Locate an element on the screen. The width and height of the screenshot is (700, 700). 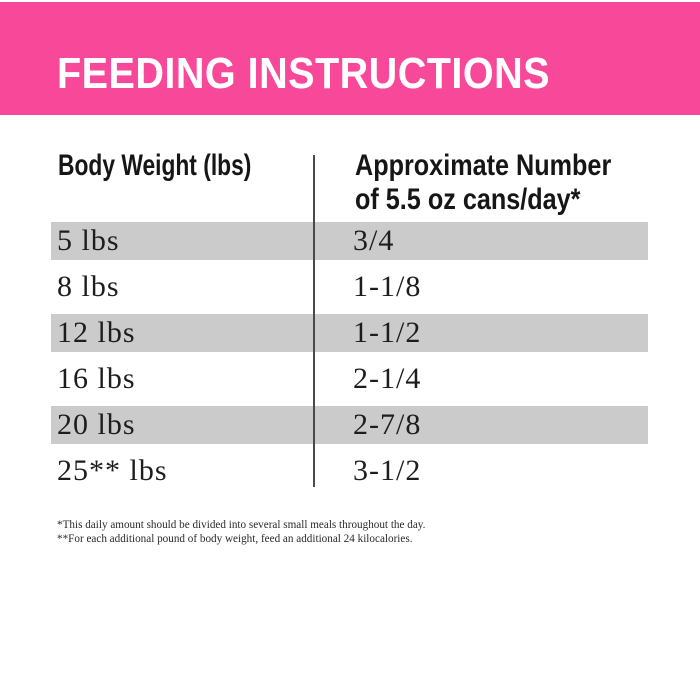
page-title: FEEDING INSTRUCTIONS is located at coordinates (304, 73).